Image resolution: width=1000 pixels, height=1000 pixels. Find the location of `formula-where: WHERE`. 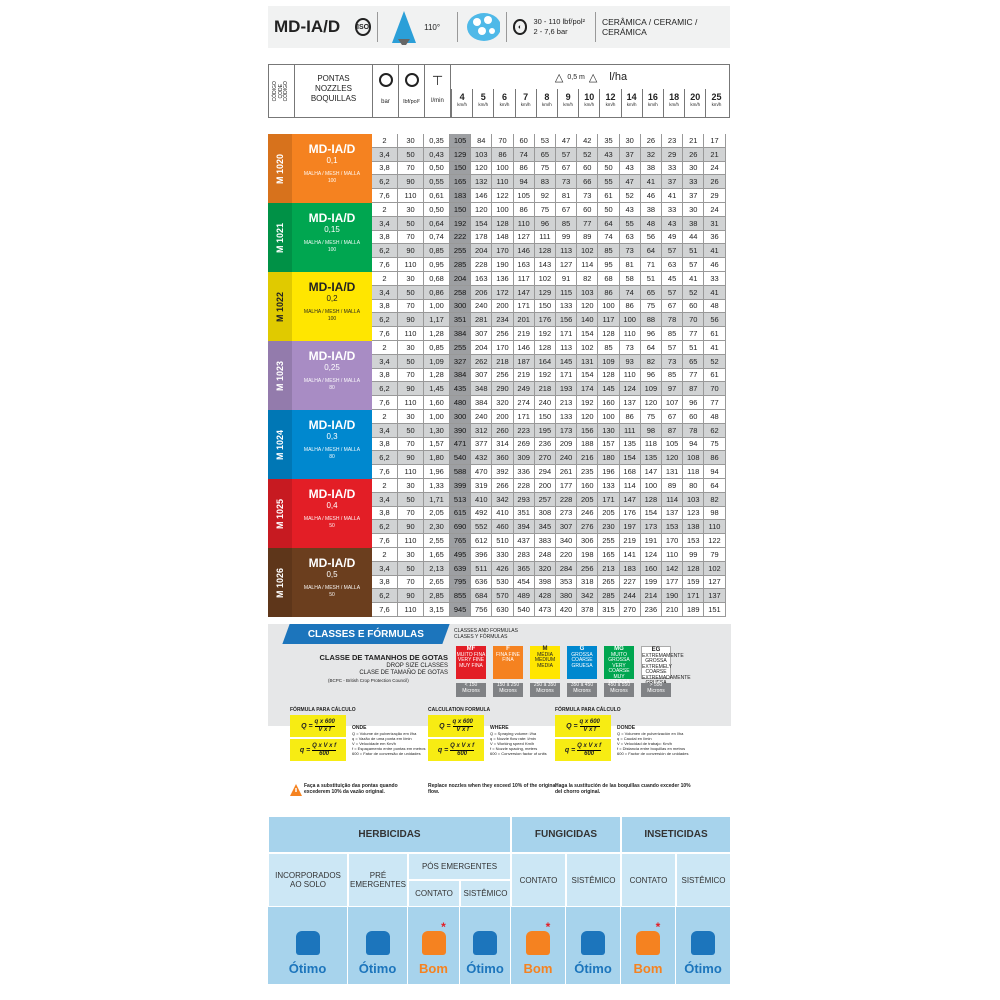

formula-where: WHERE is located at coordinates (499, 728).